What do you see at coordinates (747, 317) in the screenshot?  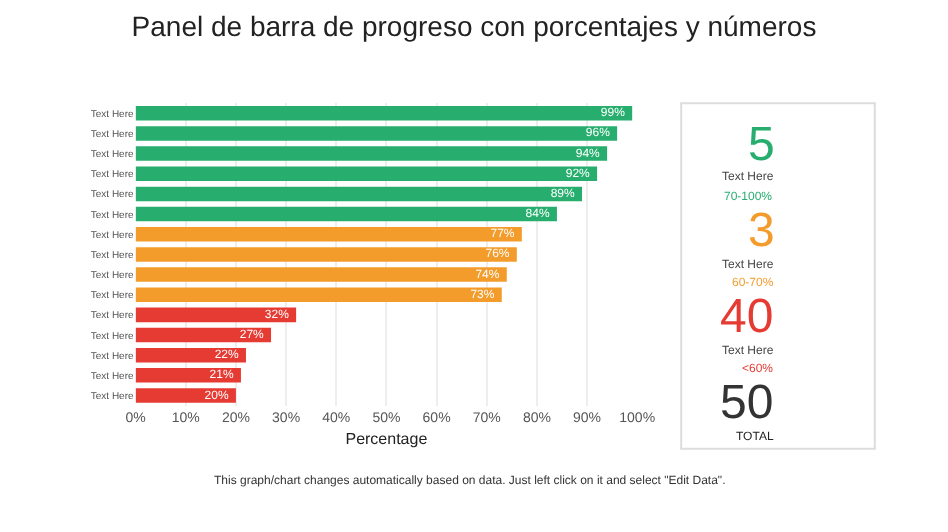 I see `text: 40` at bounding box center [747, 317].